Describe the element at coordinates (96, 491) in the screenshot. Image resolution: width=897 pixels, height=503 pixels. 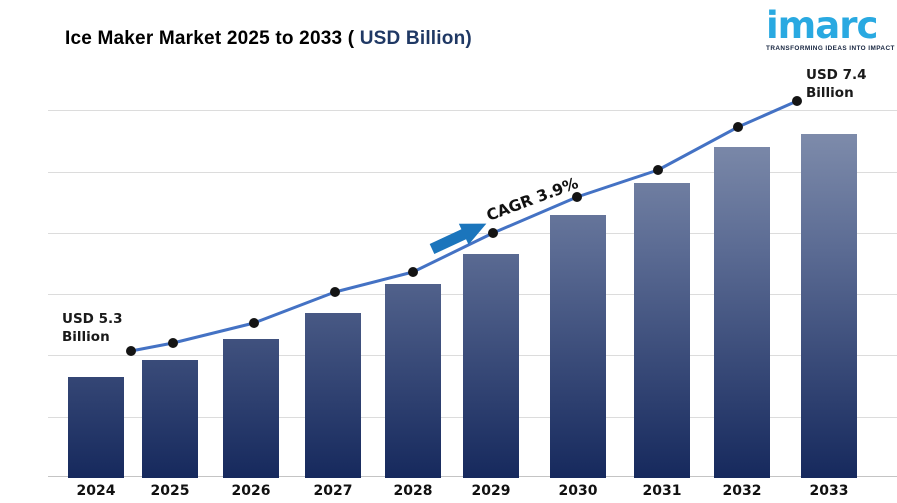
I see `x-axis-label-2024: 2024` at that location.